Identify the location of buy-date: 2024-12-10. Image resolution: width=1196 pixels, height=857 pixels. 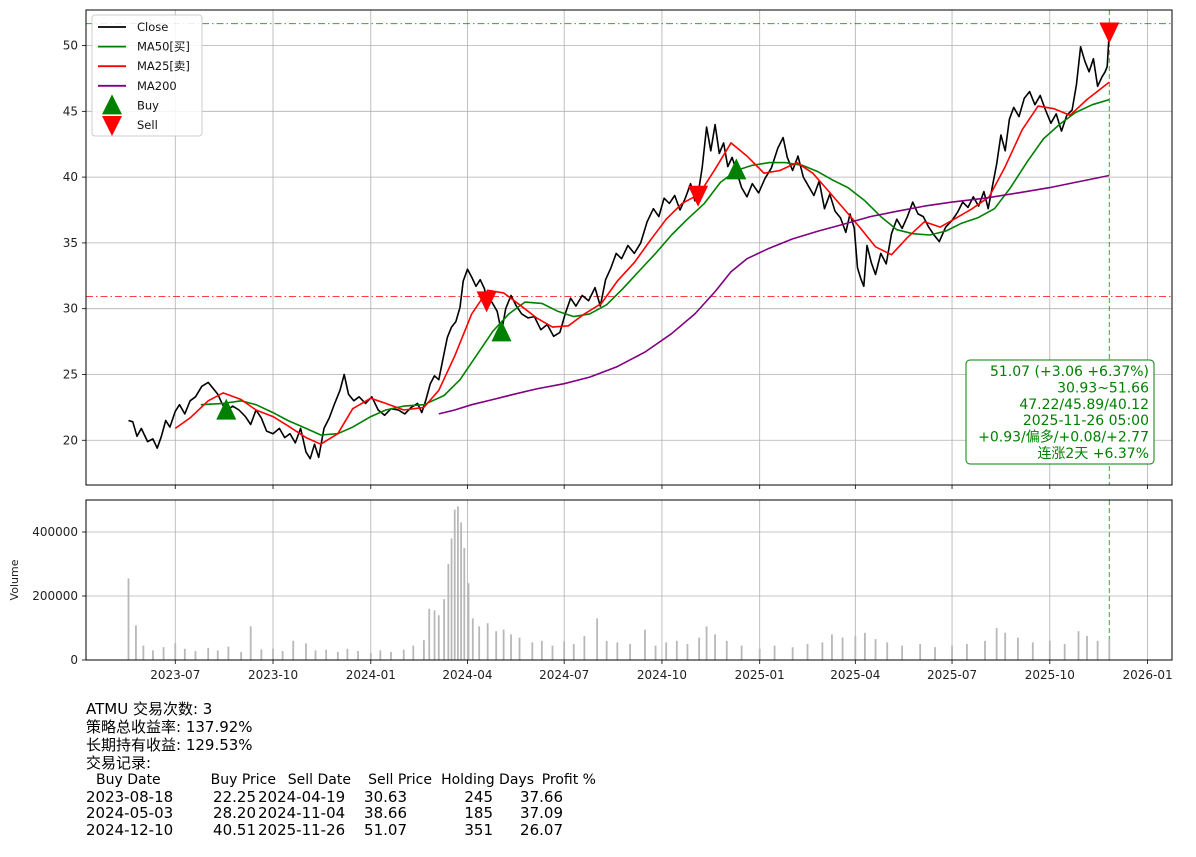
(130, 829).